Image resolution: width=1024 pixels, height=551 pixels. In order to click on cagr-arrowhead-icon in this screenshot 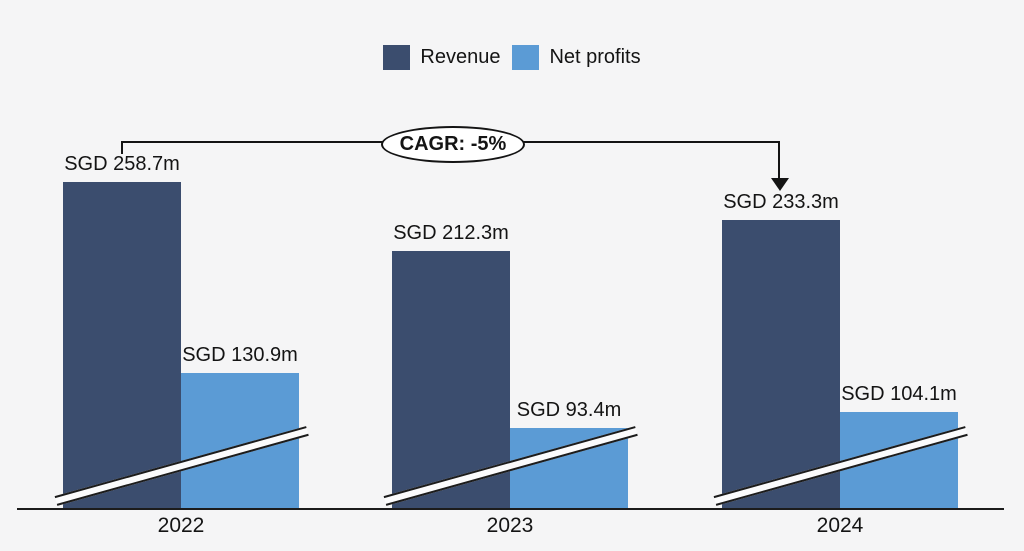, I will do `click(780, 184)`.